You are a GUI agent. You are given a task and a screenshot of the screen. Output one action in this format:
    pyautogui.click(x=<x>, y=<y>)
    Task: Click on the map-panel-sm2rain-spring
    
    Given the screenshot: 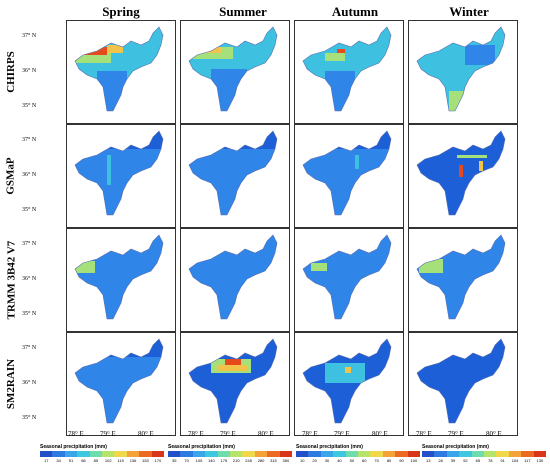 What is the action you would take?
    pyautogui.click(x=121, y=384)
    